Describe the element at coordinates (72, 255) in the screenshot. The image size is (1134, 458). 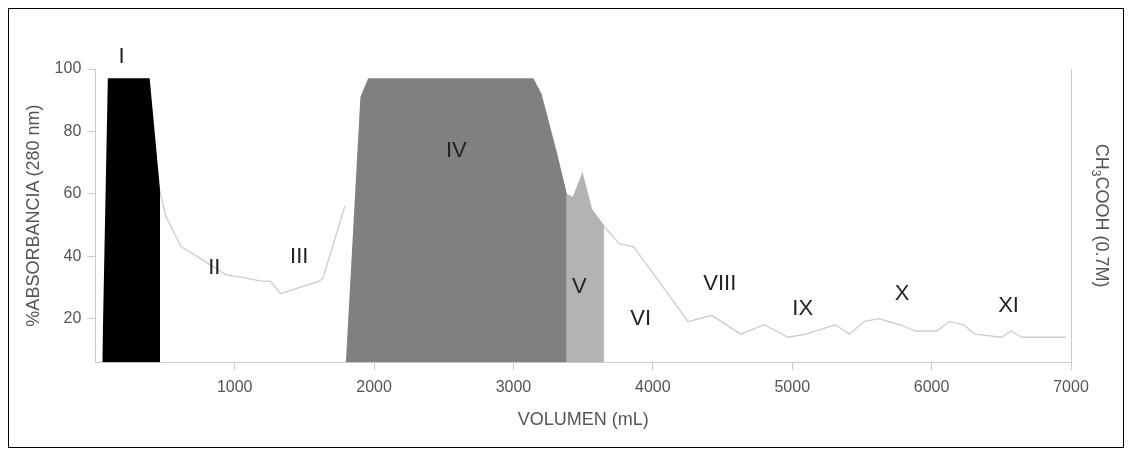
I see `y-tick-label: 40` at that location.